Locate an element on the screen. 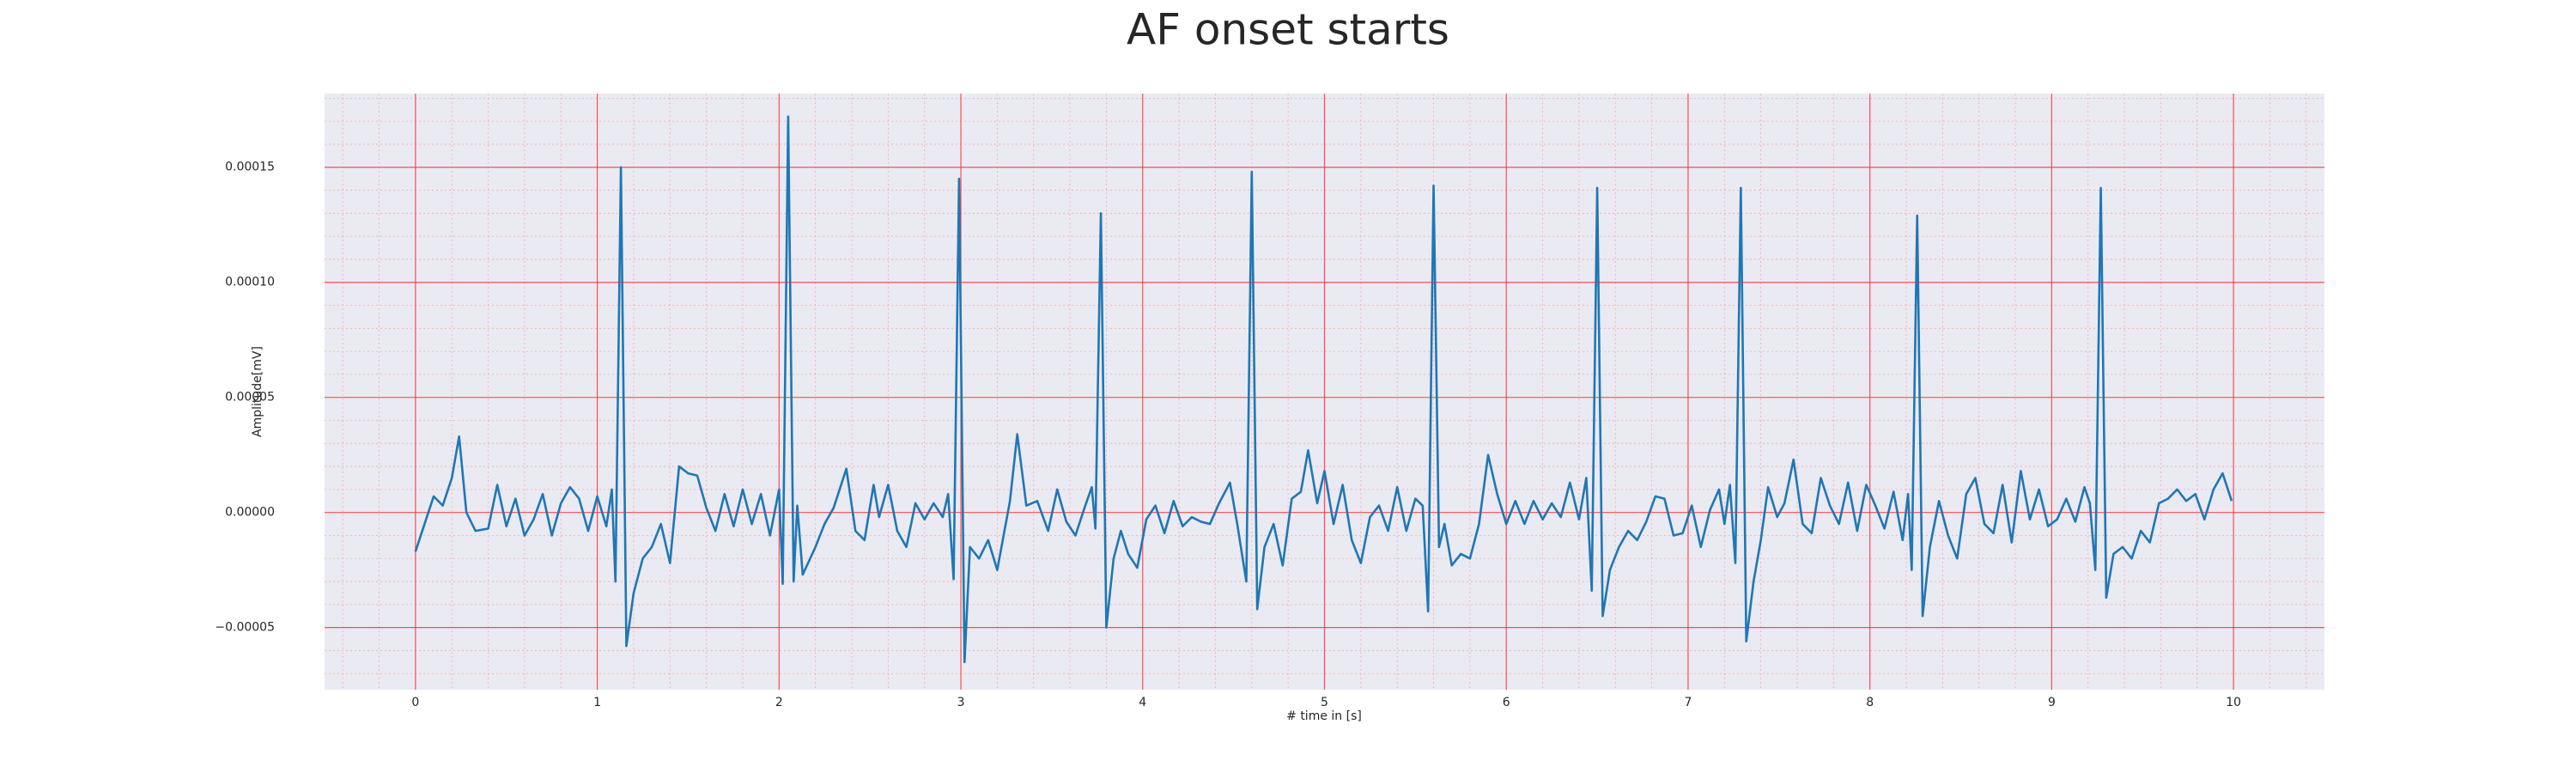  y-tick-label: 0.00010 is located at coordinates (250, 282).